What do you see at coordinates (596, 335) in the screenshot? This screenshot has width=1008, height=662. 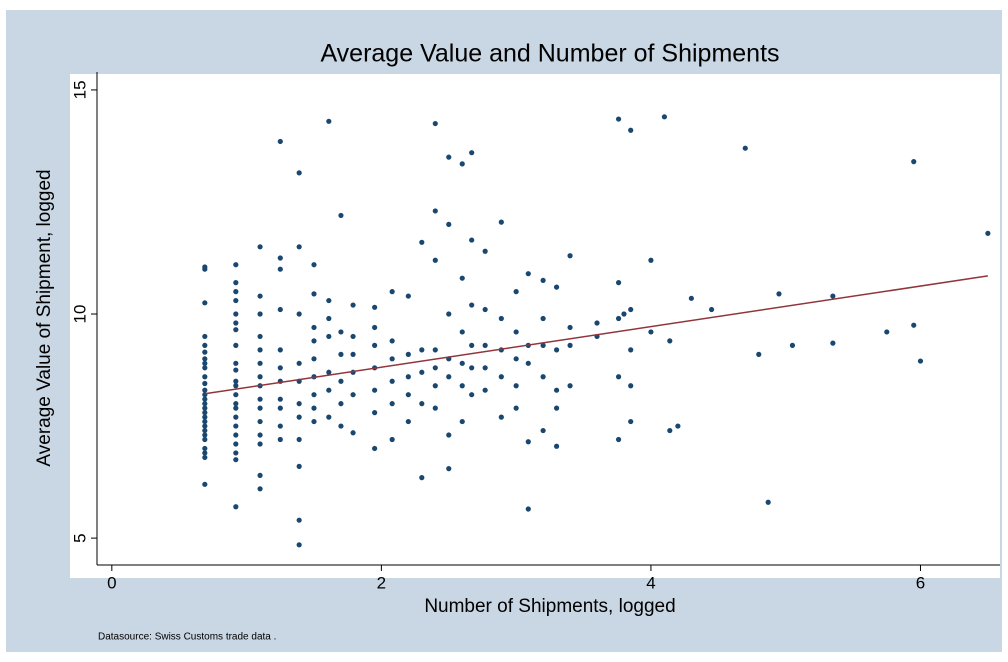 I see `fit-line` at bounding box center [596, 335].